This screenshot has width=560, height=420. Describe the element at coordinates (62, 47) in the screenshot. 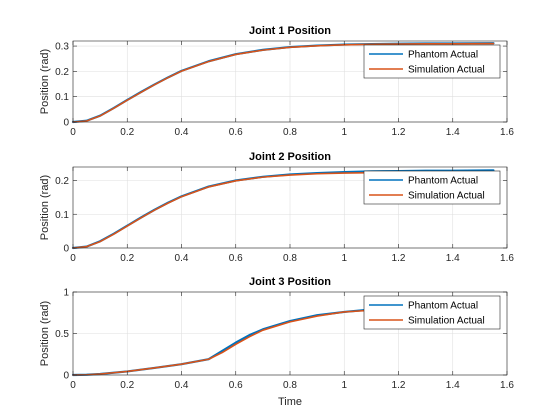

I see `y-tick-label: 0.3` at that location.